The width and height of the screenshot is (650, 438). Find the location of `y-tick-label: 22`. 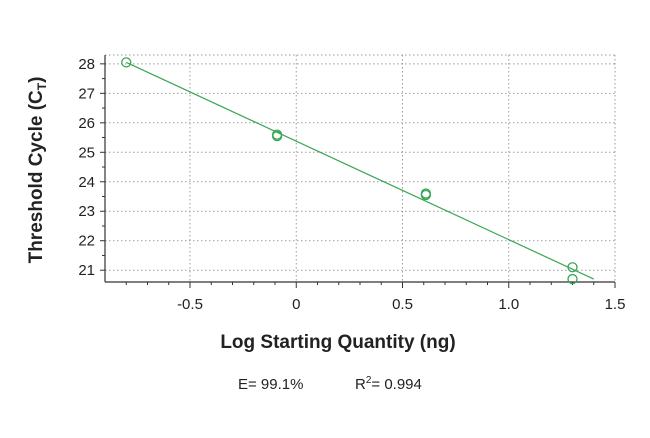

y-tick-label: 22 is located at coordinates (86, 241).